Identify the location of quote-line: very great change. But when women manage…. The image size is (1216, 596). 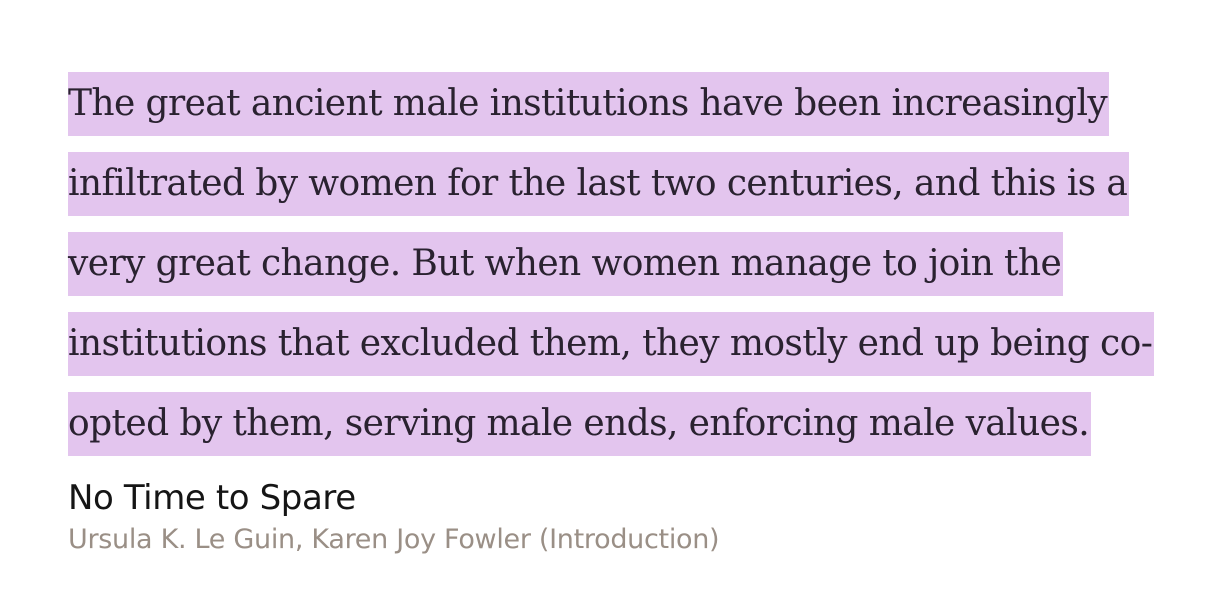
(642, 272).